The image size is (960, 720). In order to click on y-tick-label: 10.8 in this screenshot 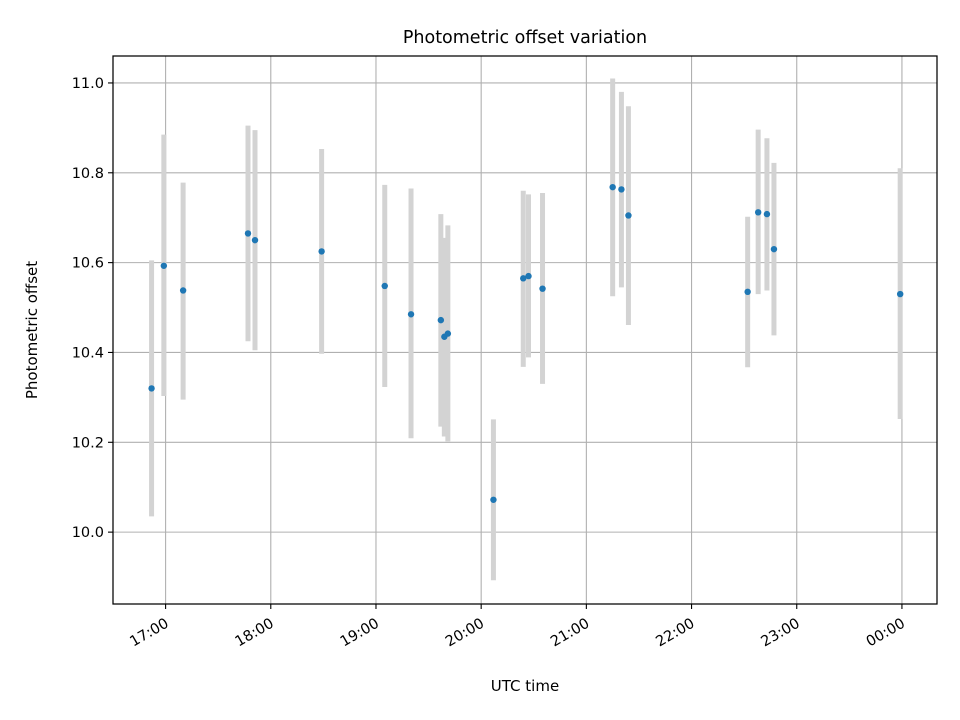, I will do `click(88, 174)`.